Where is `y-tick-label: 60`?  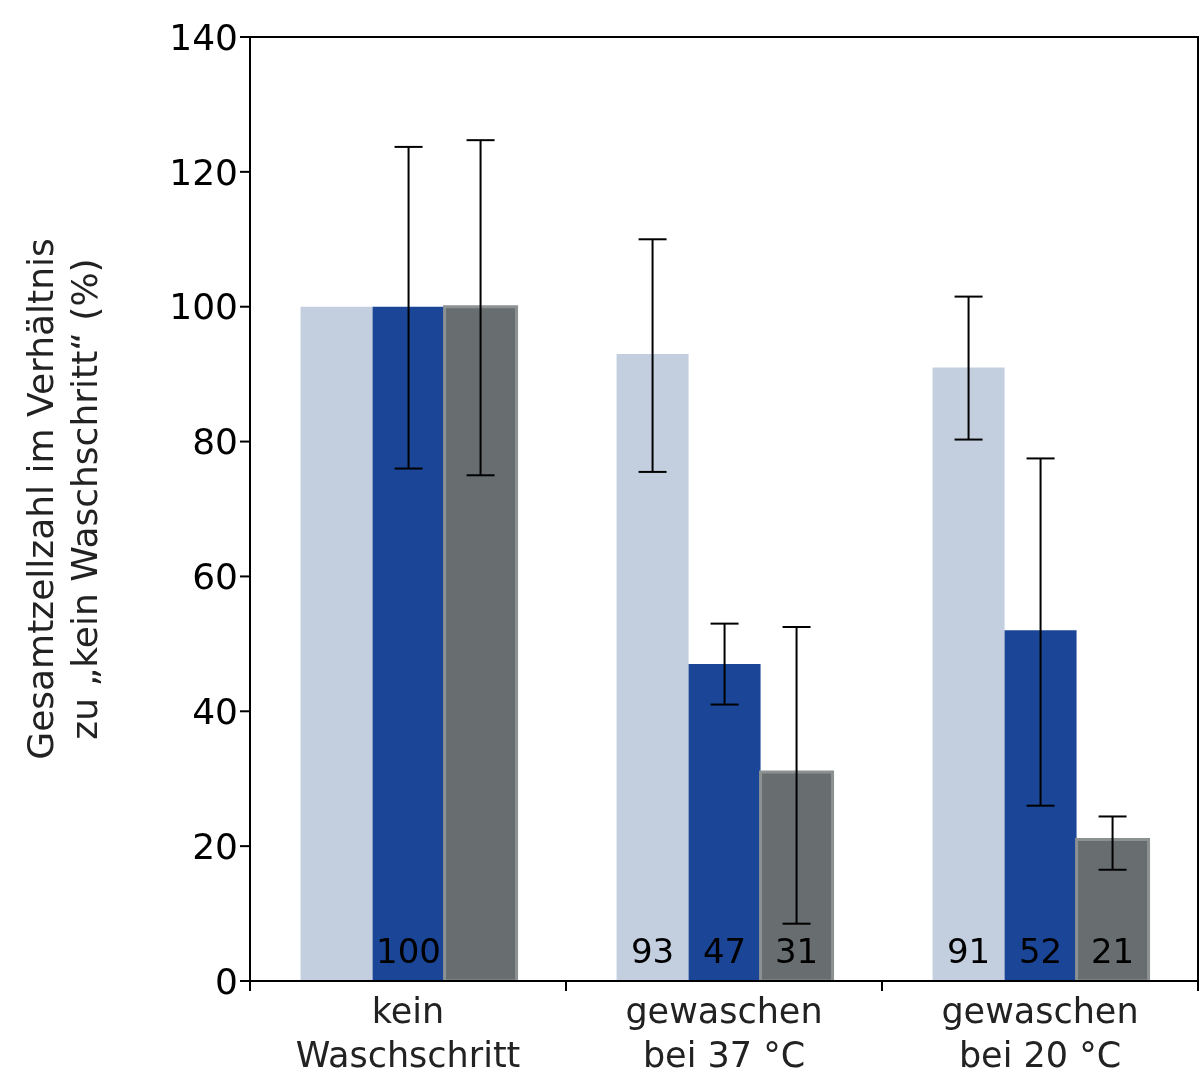
y-tick-label: 60 is located at coordinates (215, 577).